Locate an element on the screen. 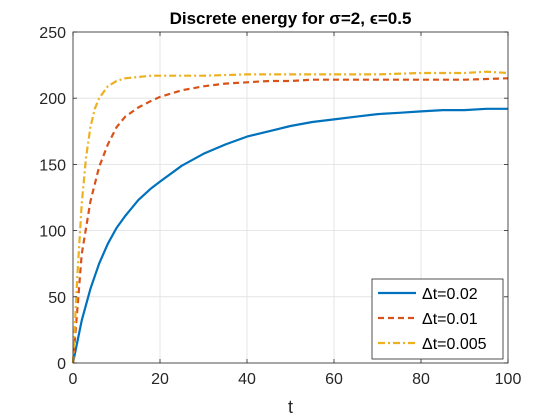 The width and height of the screenshot is (560, 420). y-tick-label: 50 is located at coordinates (57, 298).